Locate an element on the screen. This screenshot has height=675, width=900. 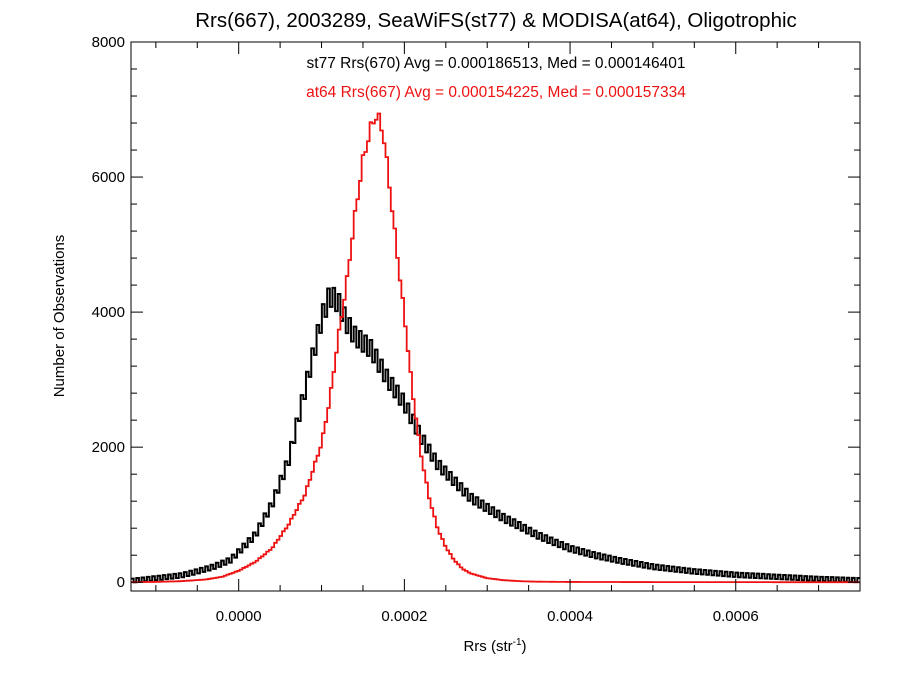
x-tick-label: 0.0006 is located at coordinates (736, 616).